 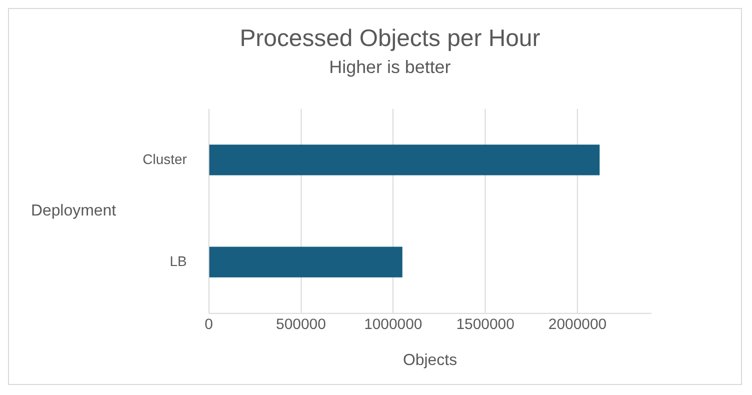 What do you see at coordinates (430, 360) in the screenshot?
I see `x-axis-title: Objects` at bounding box center [430, 360].